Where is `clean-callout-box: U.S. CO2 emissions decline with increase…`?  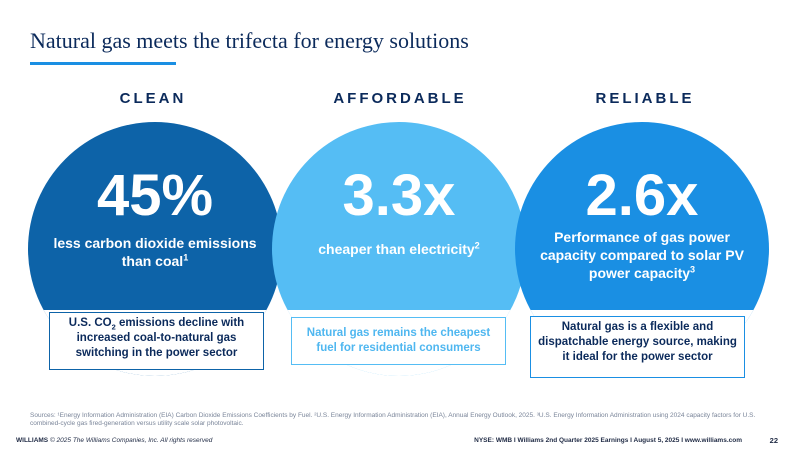 clean-callout-box: U.S. CO2 emissions decline with increase… is located at coordinates (156, 341).